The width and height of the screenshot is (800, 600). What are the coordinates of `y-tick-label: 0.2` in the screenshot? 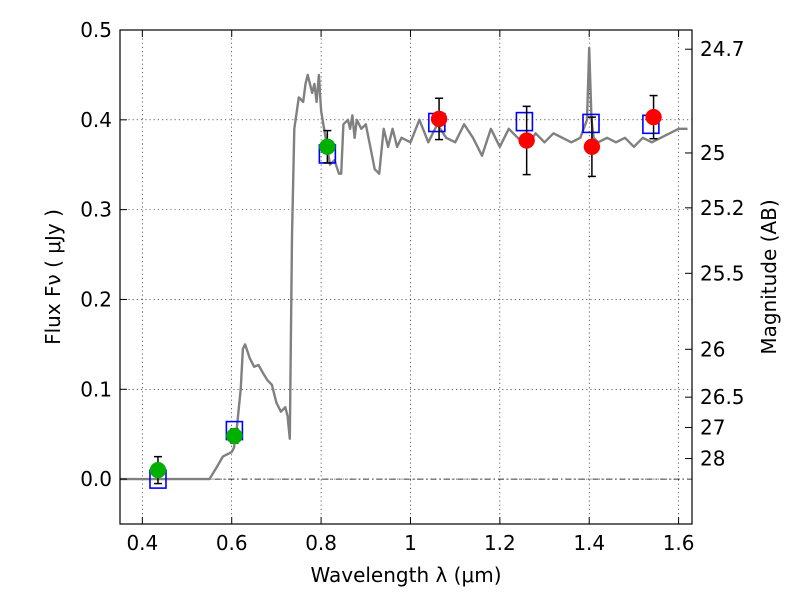 It's located at (96, 299).